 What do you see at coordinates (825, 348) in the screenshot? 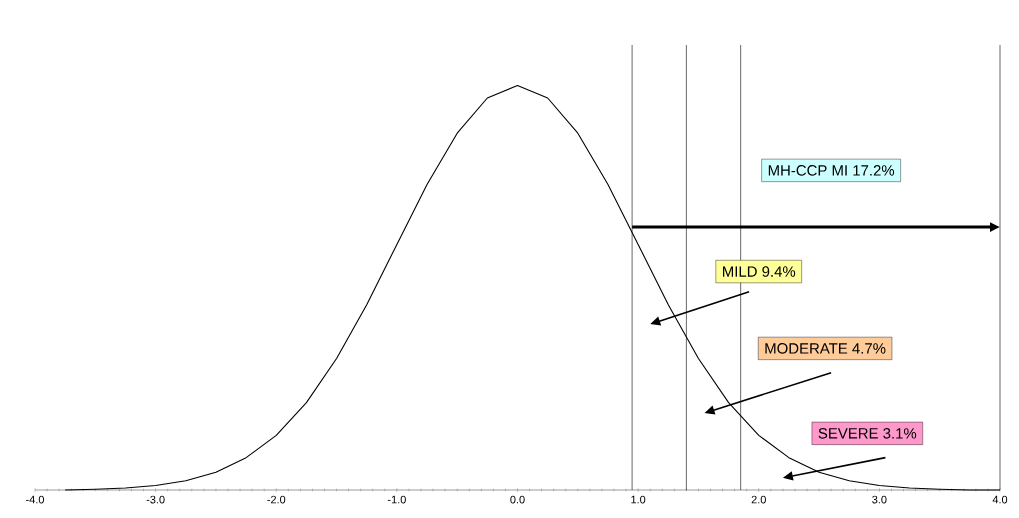
I see `annotation: MODERATE 4.7%` at bounding box center [825, 348].